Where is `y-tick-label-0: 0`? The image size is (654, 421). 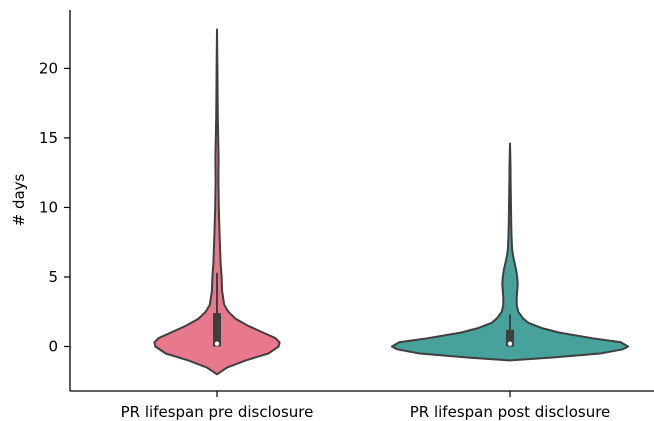
y-tick-label-0: 0 is located at coordinates (53, 347).